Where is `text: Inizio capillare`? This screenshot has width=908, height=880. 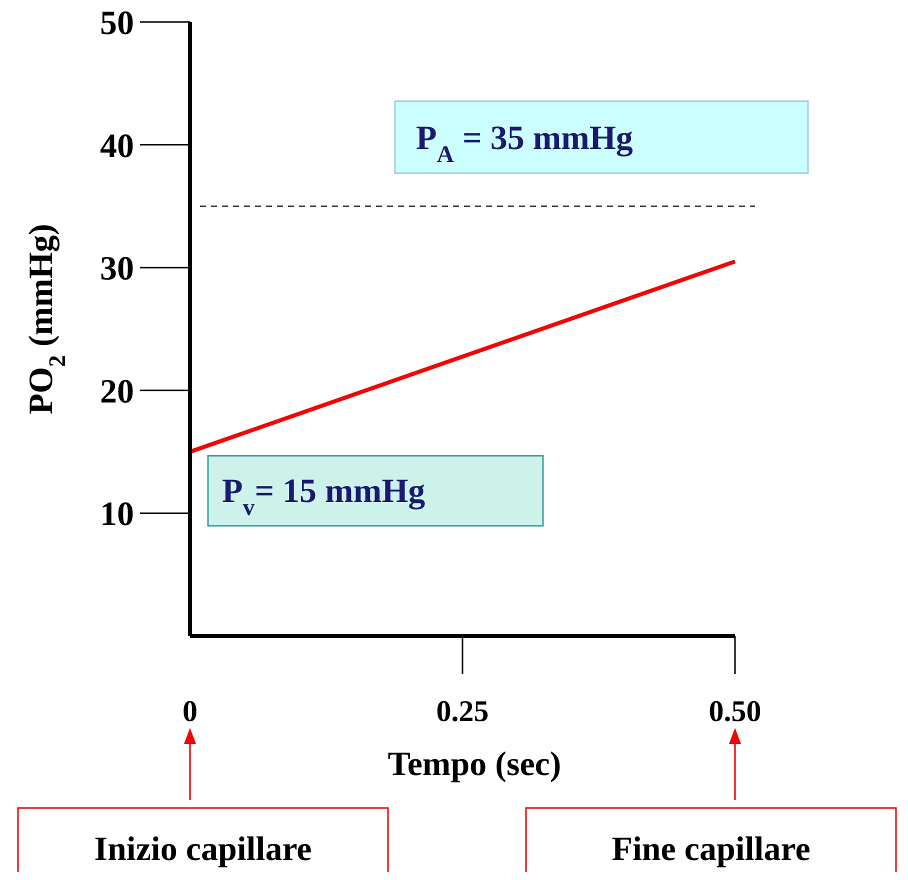 text: Inizio capillare is located at coordinates (203, 849).